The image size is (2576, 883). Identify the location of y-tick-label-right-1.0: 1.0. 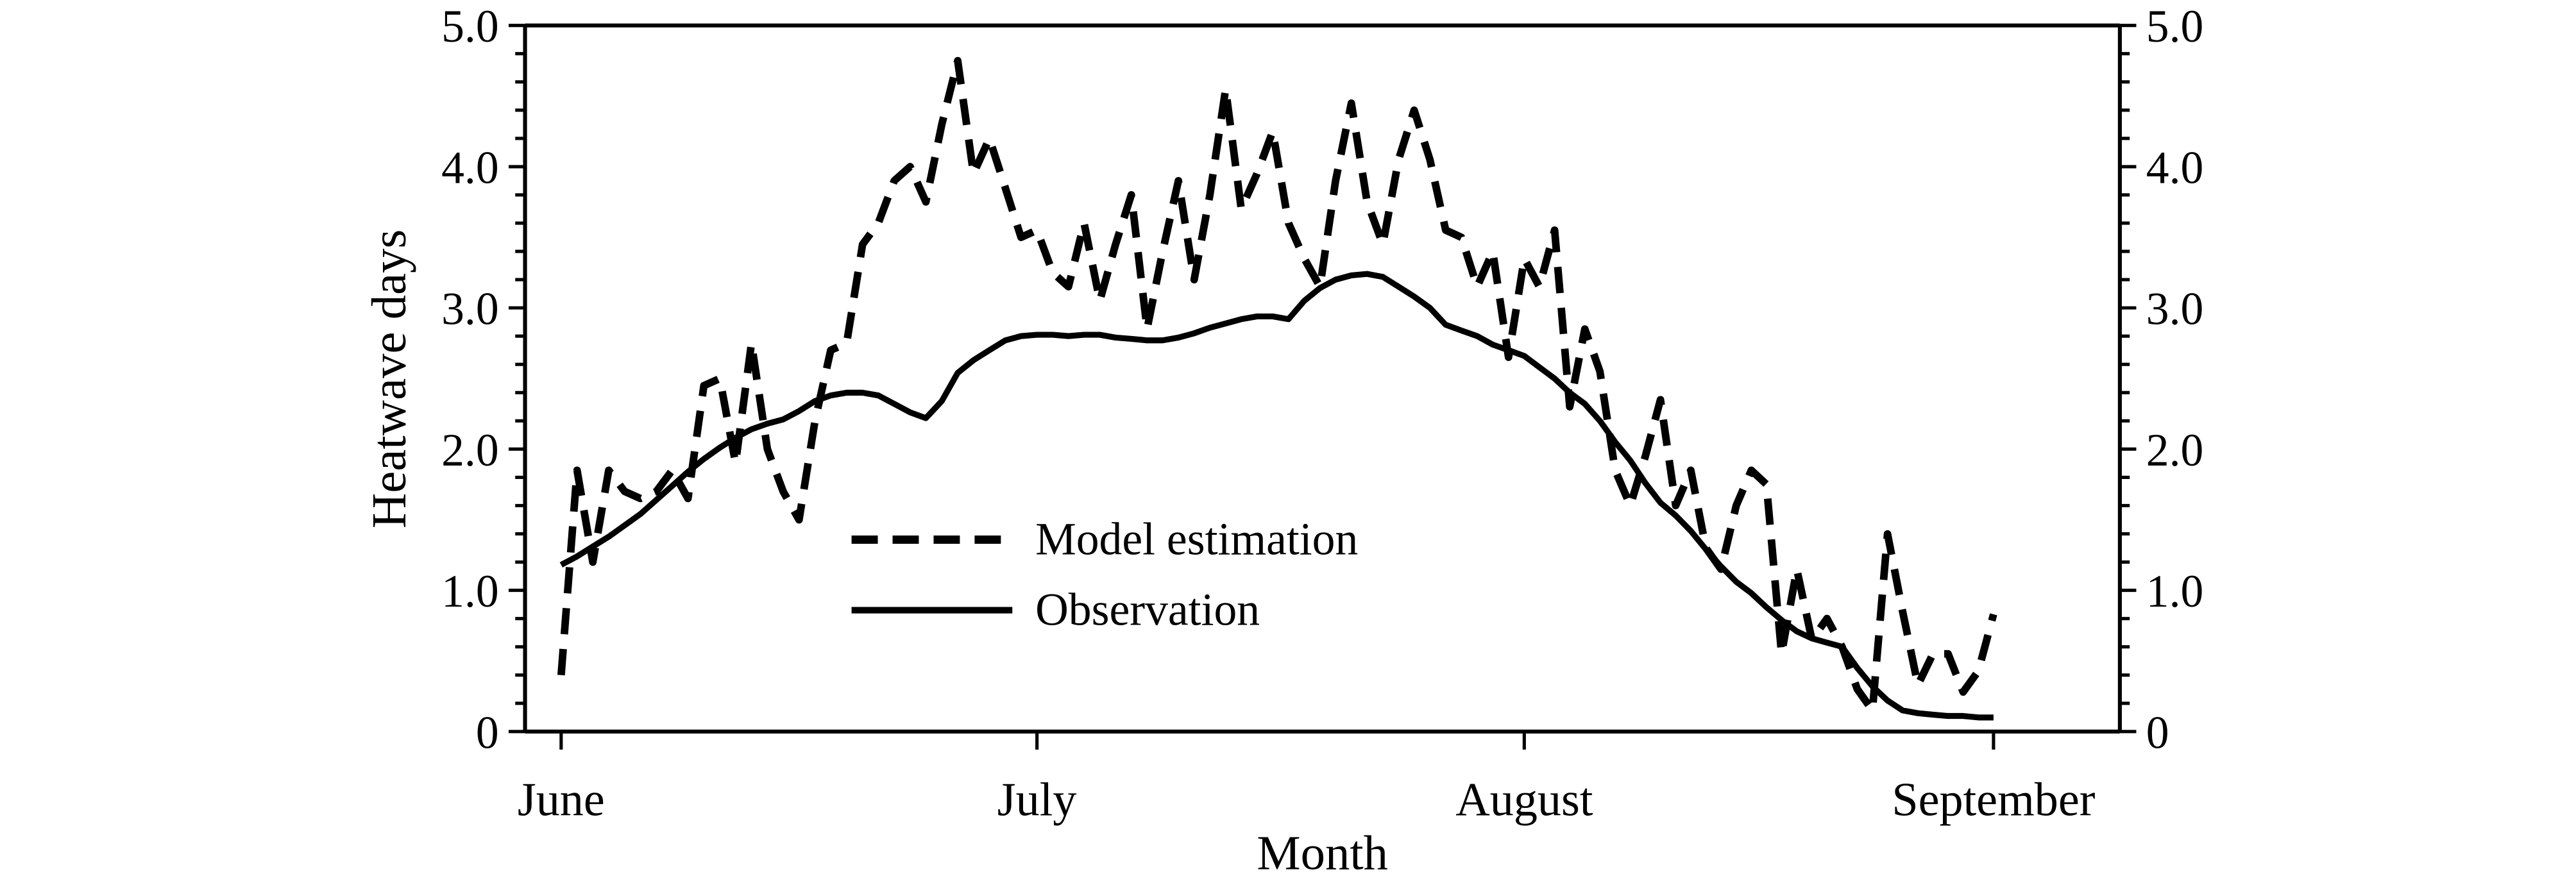
(2175, 591).